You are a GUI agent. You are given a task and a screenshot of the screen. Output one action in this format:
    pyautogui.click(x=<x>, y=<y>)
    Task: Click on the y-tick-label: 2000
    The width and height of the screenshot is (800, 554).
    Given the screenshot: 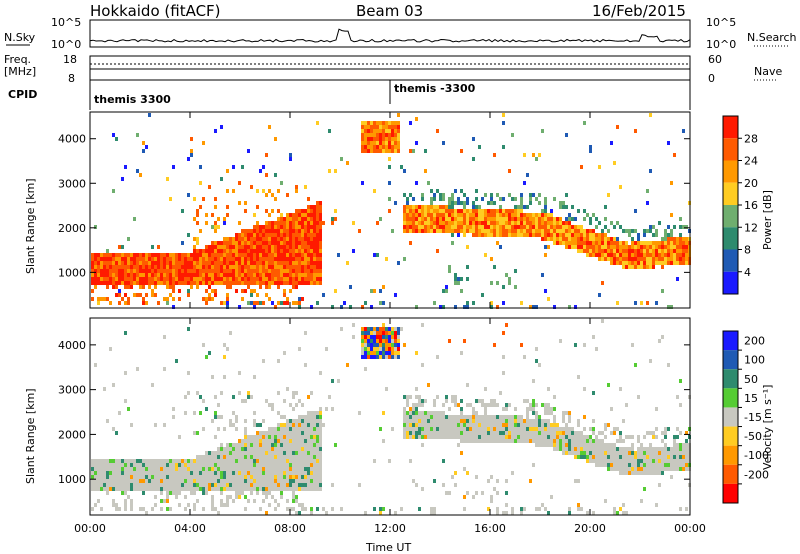 What is the action you would take?
    pyautogui.click(x=72, y=228)
    